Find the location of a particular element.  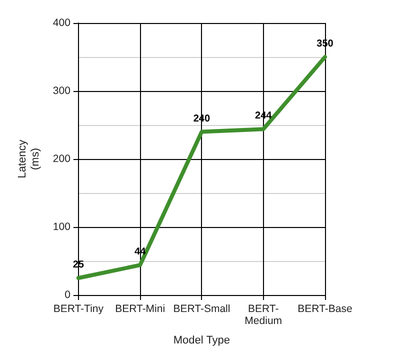

x-tick-label: BERT-Base is located at coordinates (325, 309).